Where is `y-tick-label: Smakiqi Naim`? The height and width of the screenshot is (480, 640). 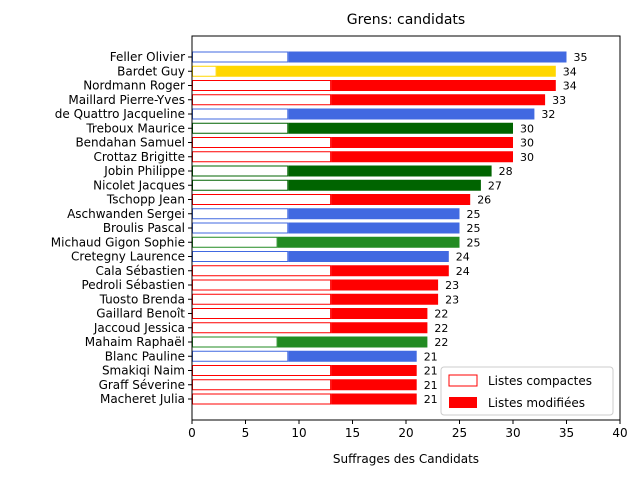 y-tick-label: Smakiqi Naim is located at coordinates (143, 371).